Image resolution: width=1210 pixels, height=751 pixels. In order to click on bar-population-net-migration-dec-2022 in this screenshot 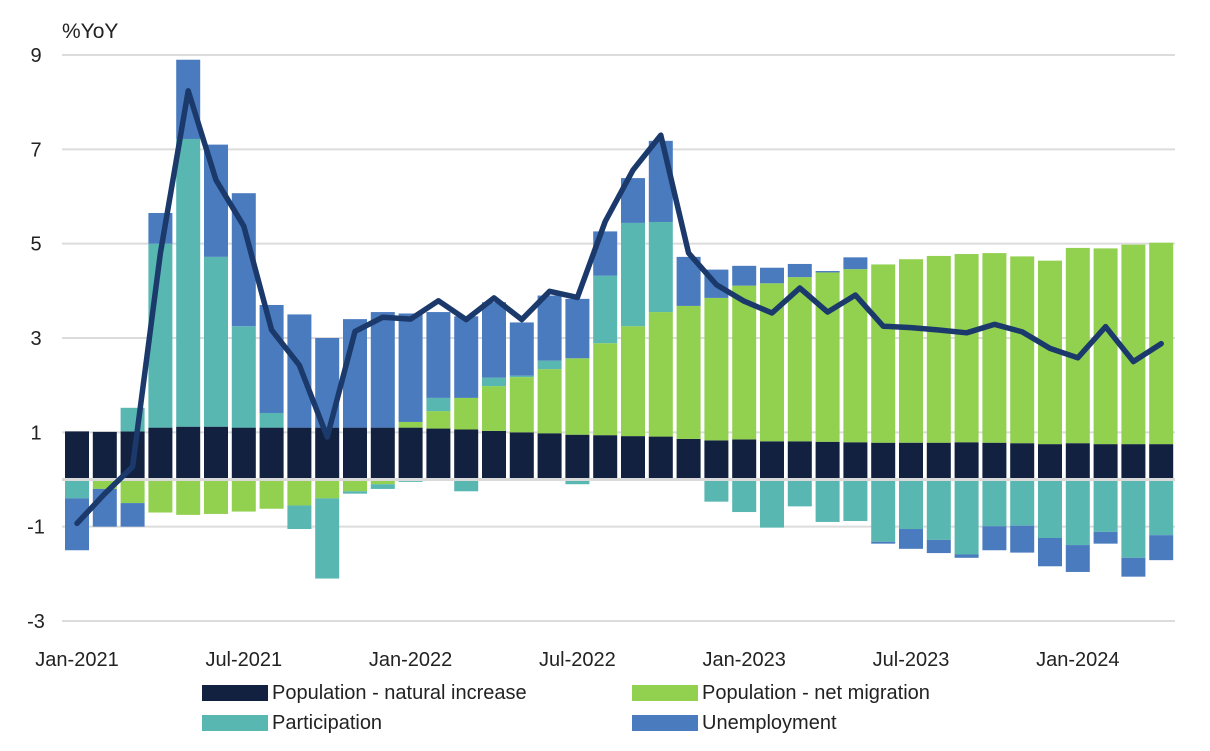, I will do `click(716, 369)`.